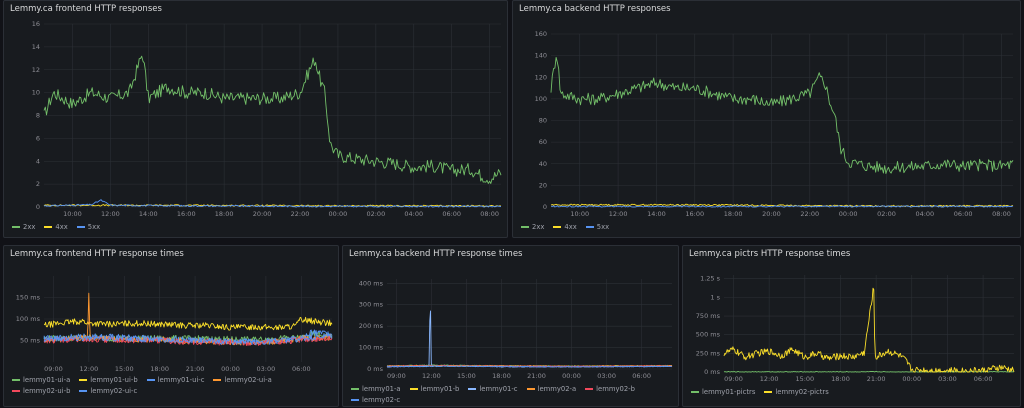 This screenshot has height=408, width=1024. I want to click on legend-item-lemmy01-pictrs: lemmy01-pictrs, so click(723, 392).